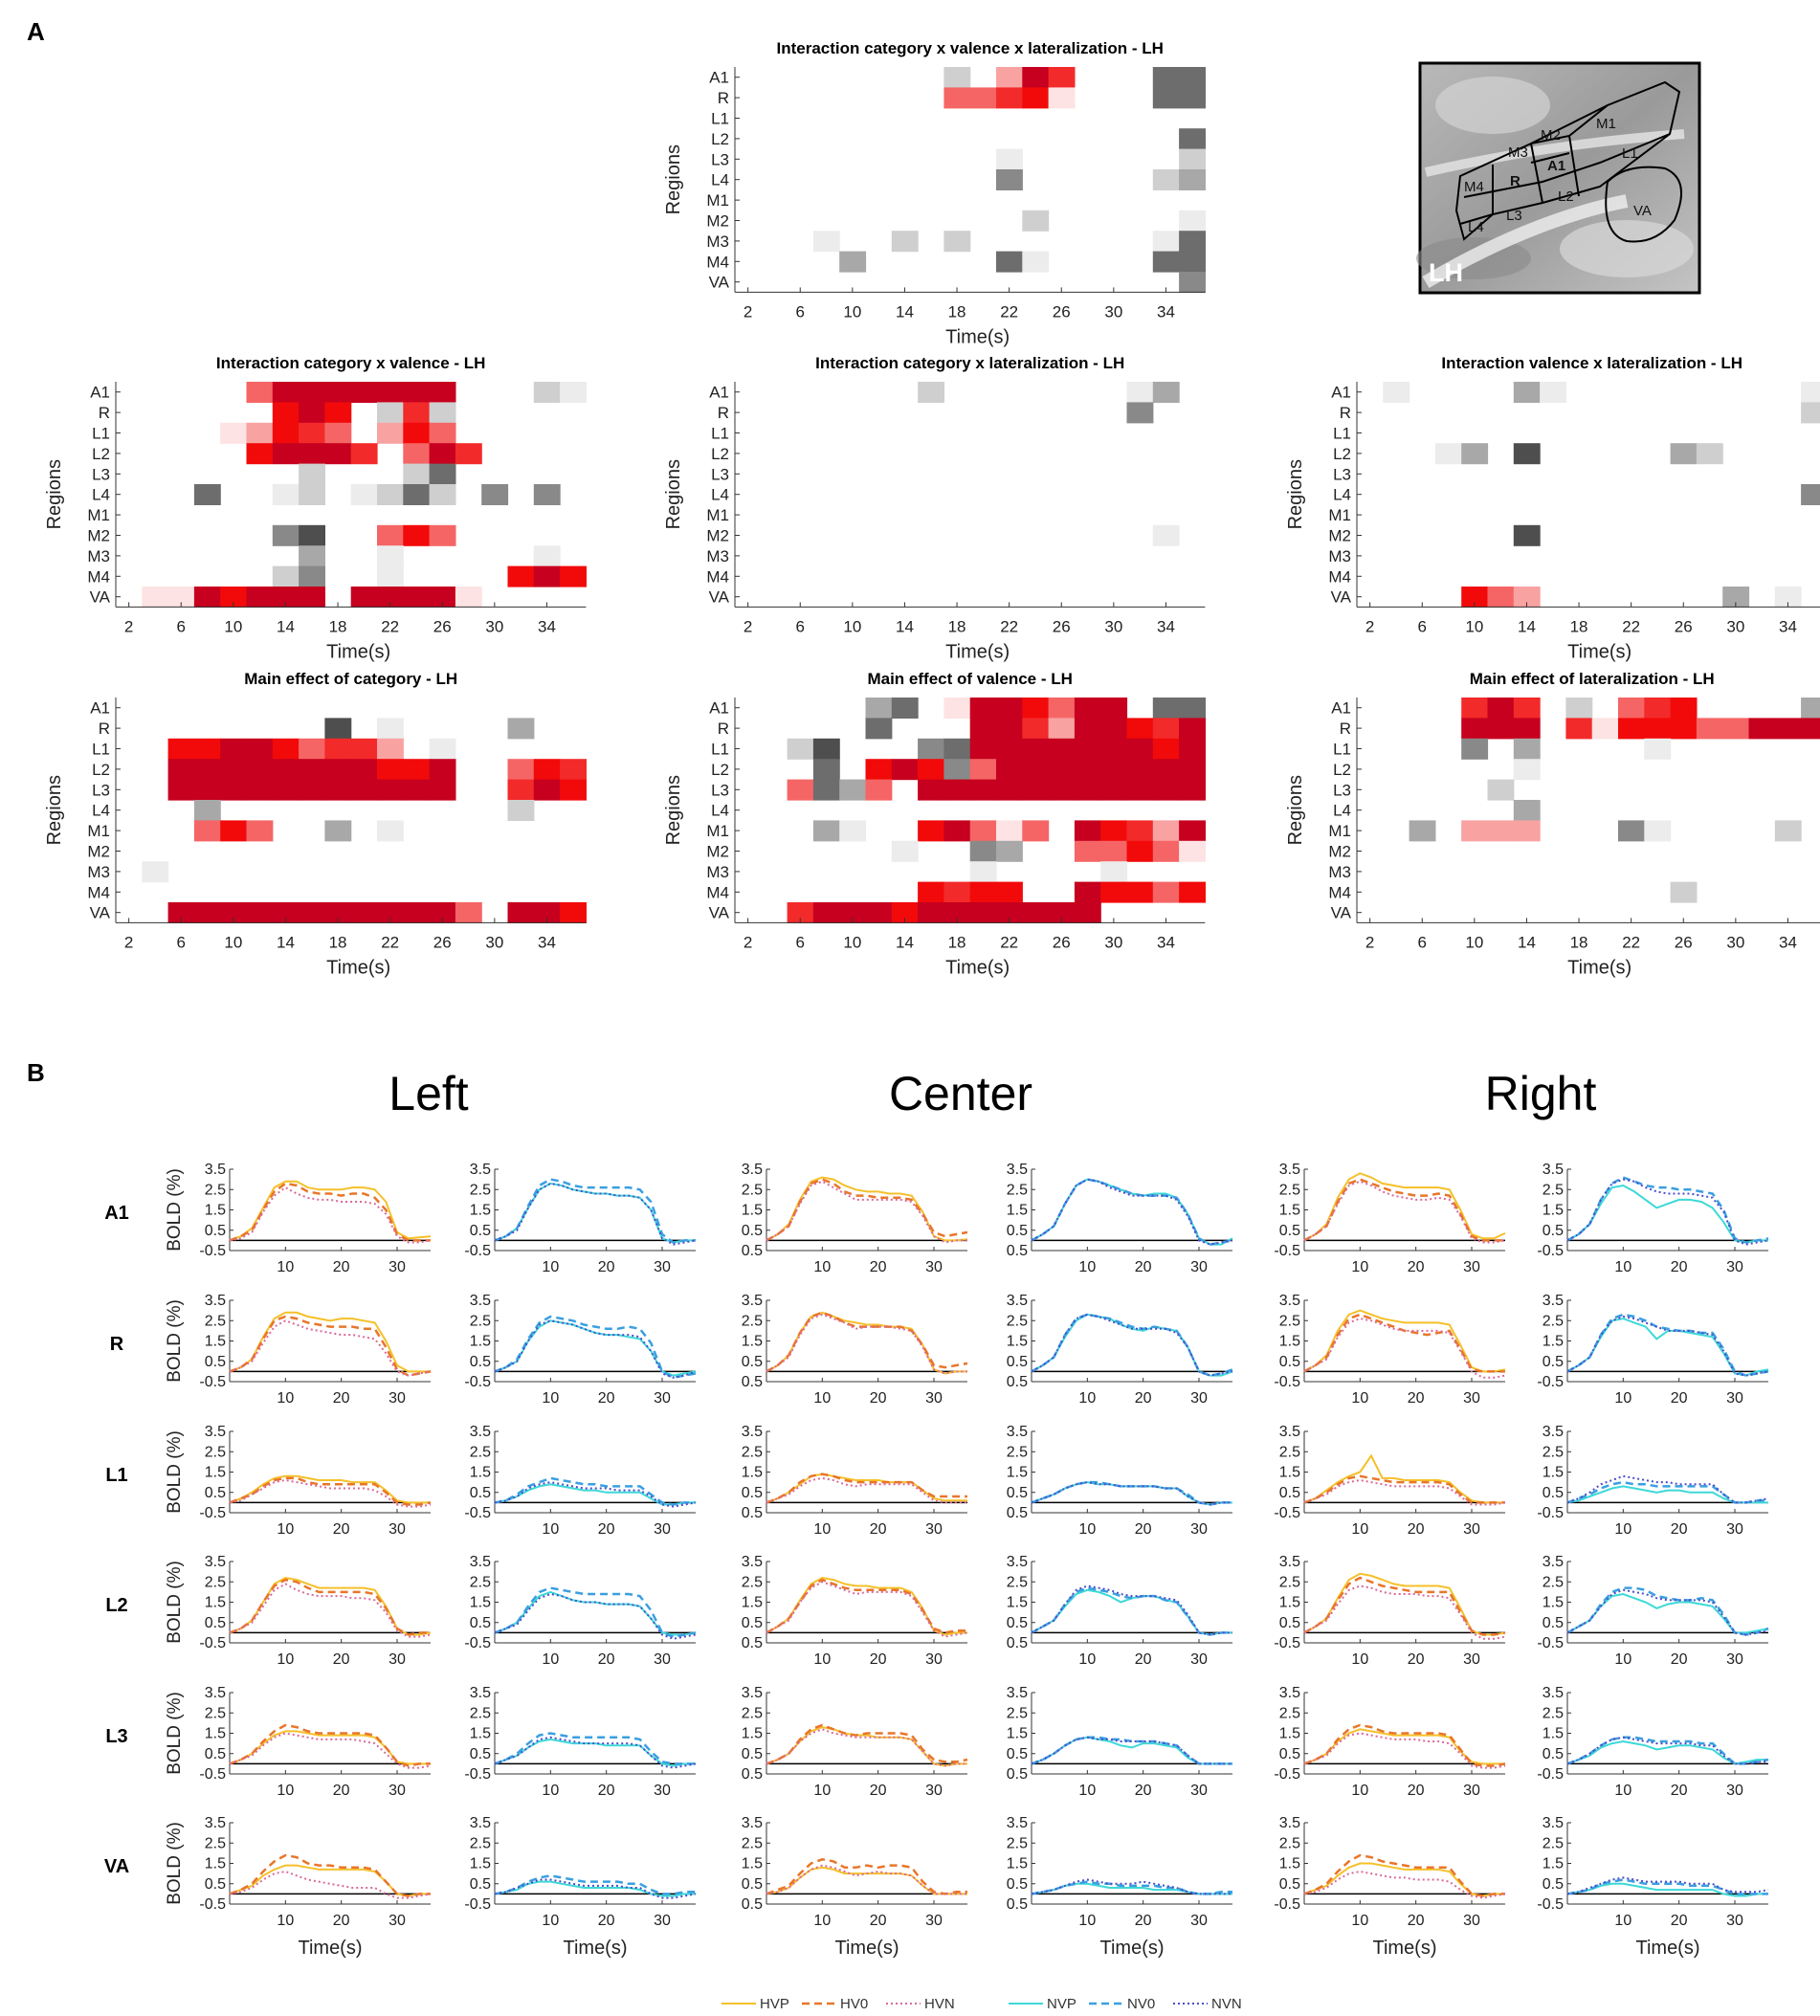 This screenshot has width=1820, height=2016. Describe the element at coordinates (1477, 219) in the screenshot. I see `region-border` at that location.